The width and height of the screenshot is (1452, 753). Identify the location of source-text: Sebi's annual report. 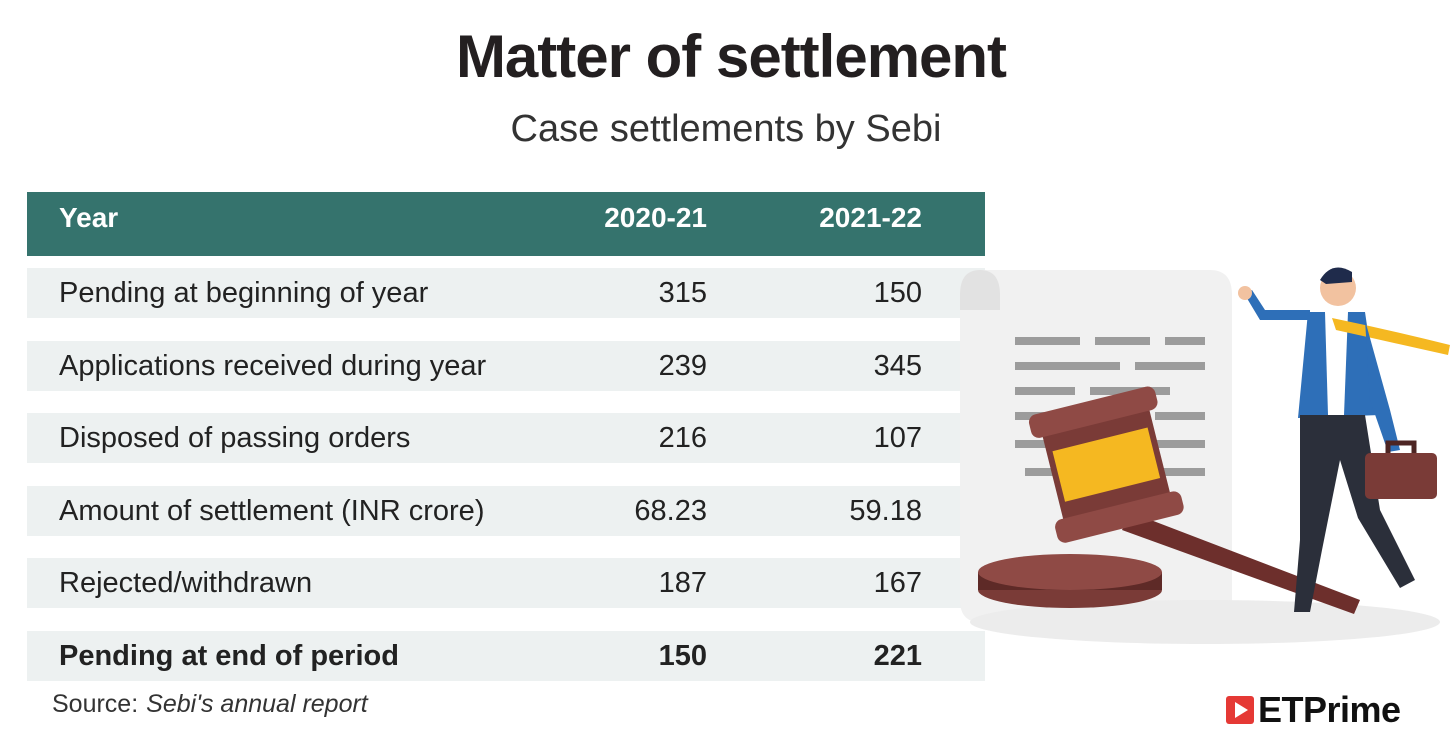
(257, 704).